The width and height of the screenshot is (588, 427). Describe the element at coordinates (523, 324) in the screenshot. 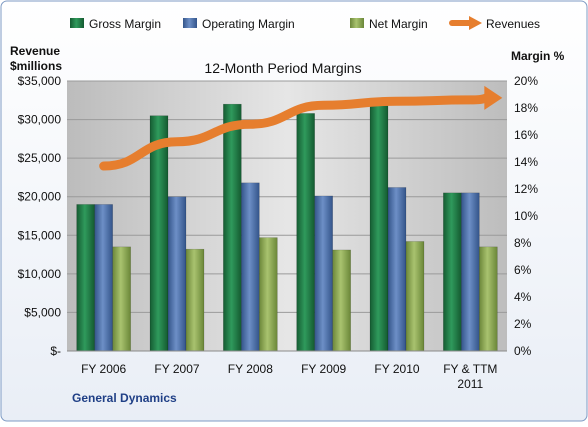

I see `y-right-tick-label: 2%` at that location.